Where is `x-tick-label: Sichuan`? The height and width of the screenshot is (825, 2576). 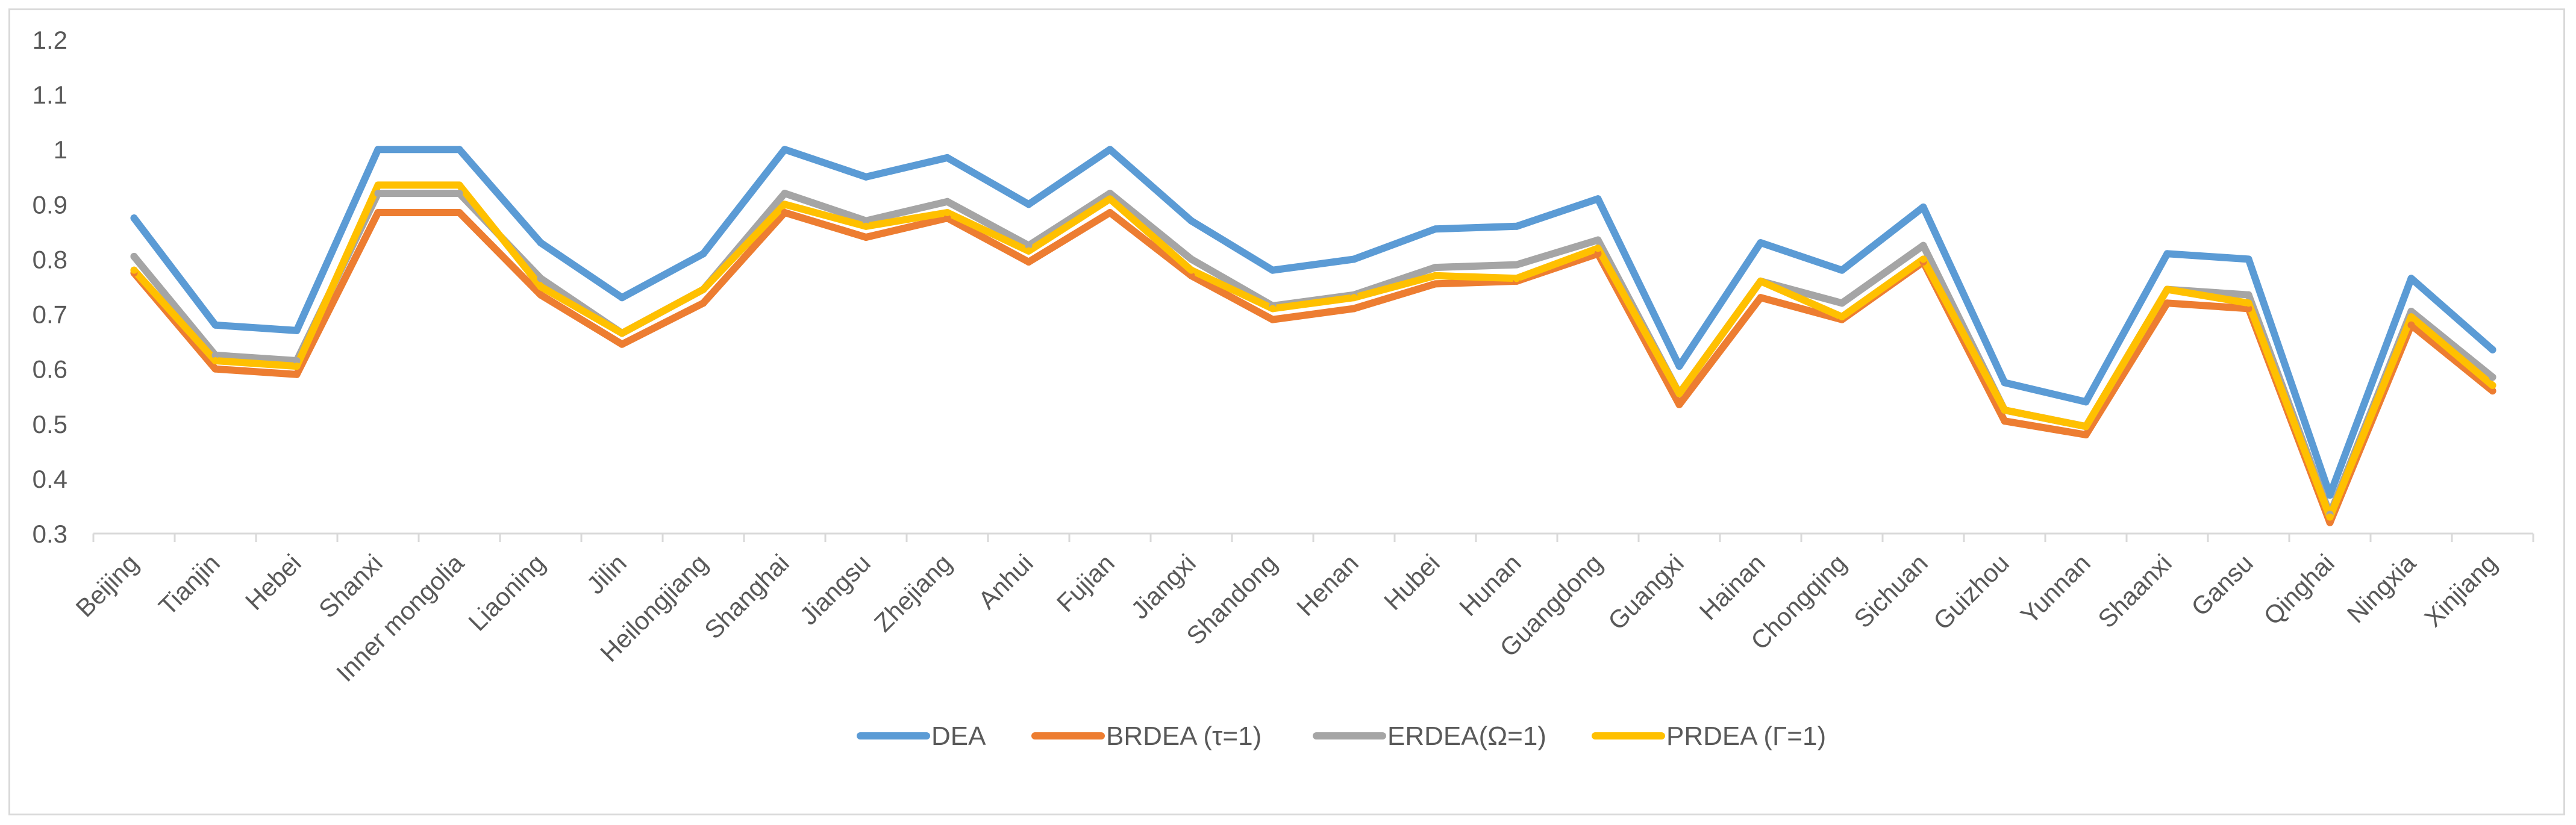 x-tick-label: Sichuan is located at coordinates (1891, 591).